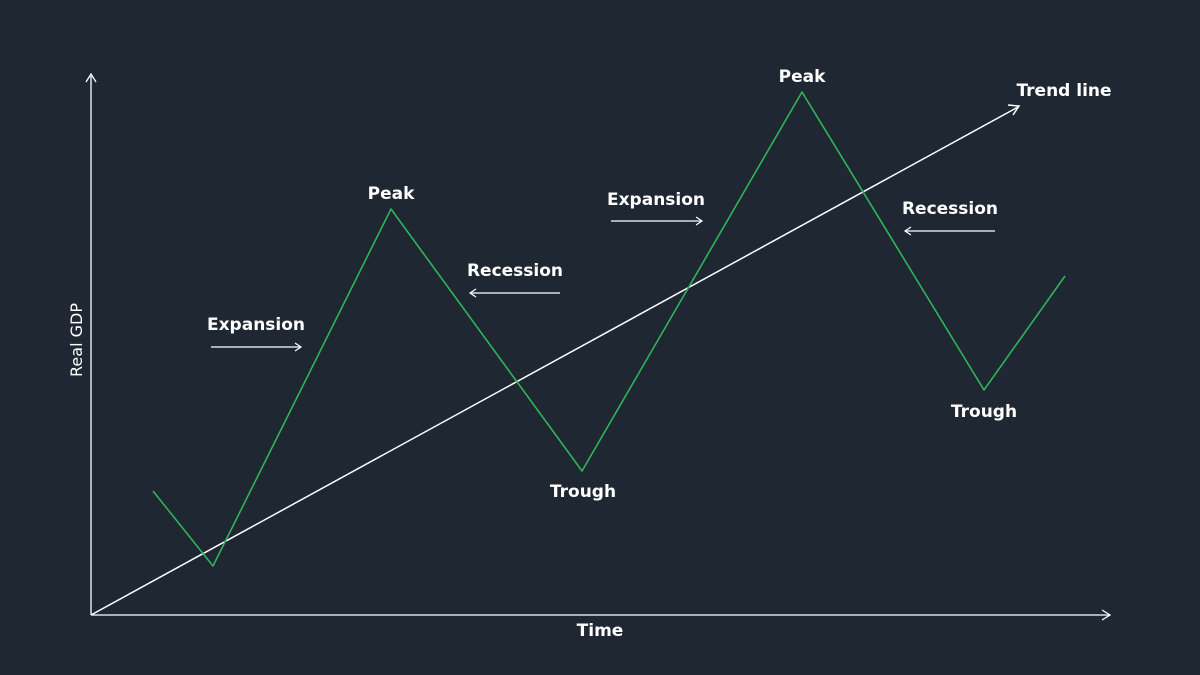 The height and width of the screenshot is (675, 1200). Describe the element at coordinates (391, 194) in the screenshot. I see `label-peak-1: Peak` at that location.